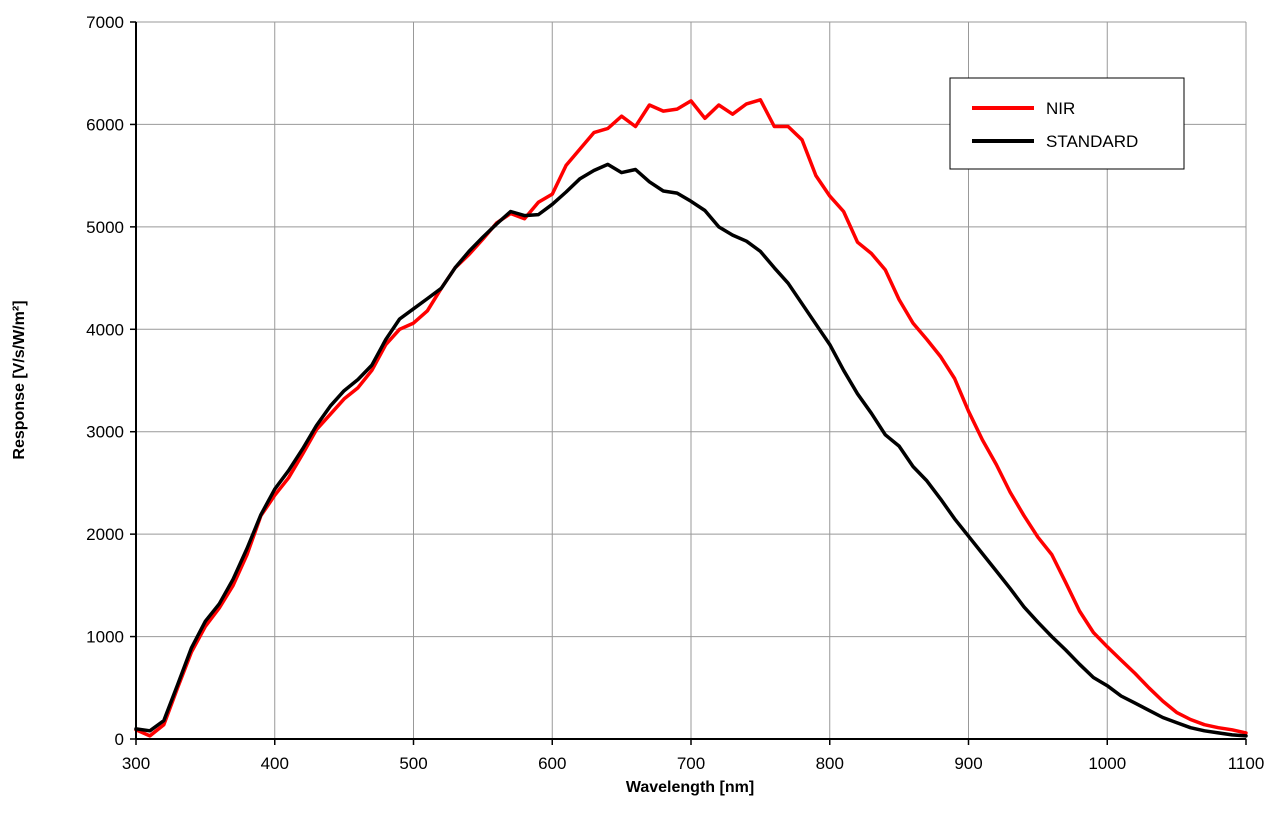  Describe the element at coordinates (413, 763) in the screenshot. I see `x-tick-label: 500` at that location.